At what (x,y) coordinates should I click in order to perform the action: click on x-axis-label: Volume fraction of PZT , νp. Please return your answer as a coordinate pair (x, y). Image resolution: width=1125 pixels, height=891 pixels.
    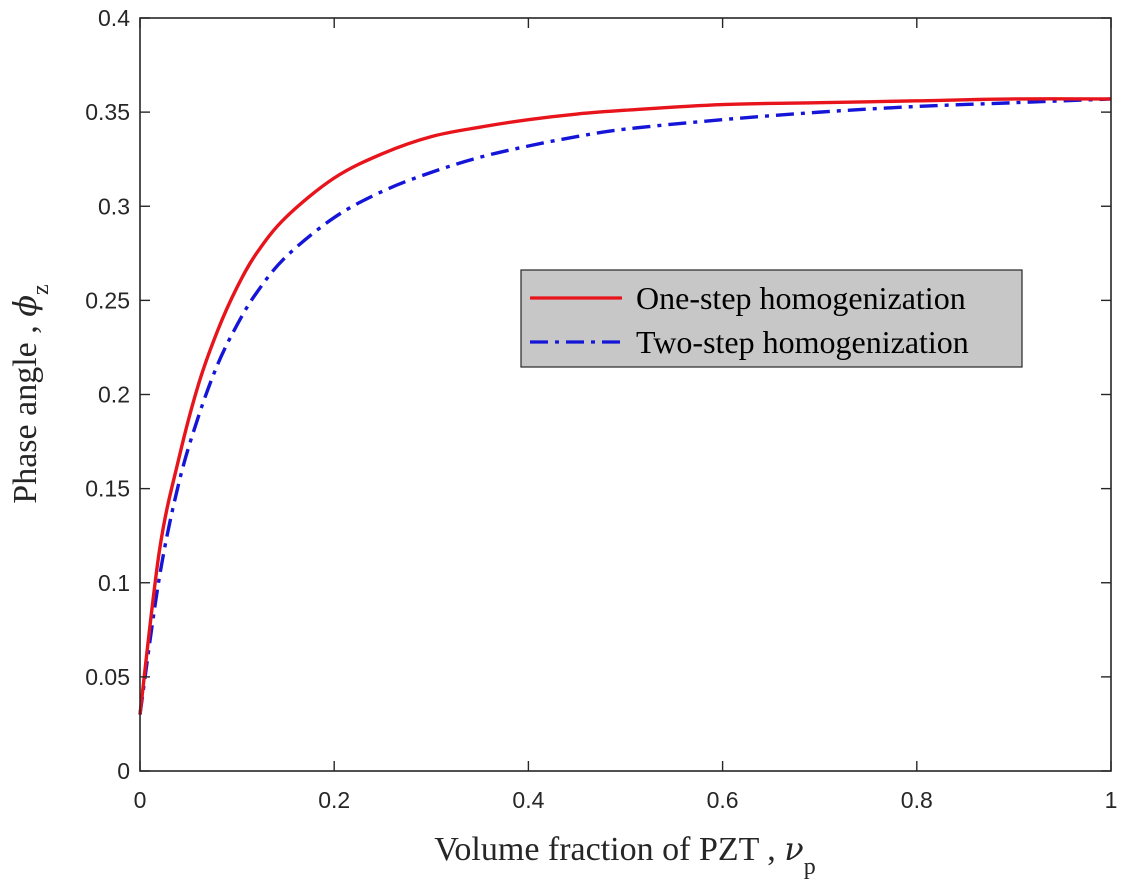
    Looking at the image, I should click on (624, 855).